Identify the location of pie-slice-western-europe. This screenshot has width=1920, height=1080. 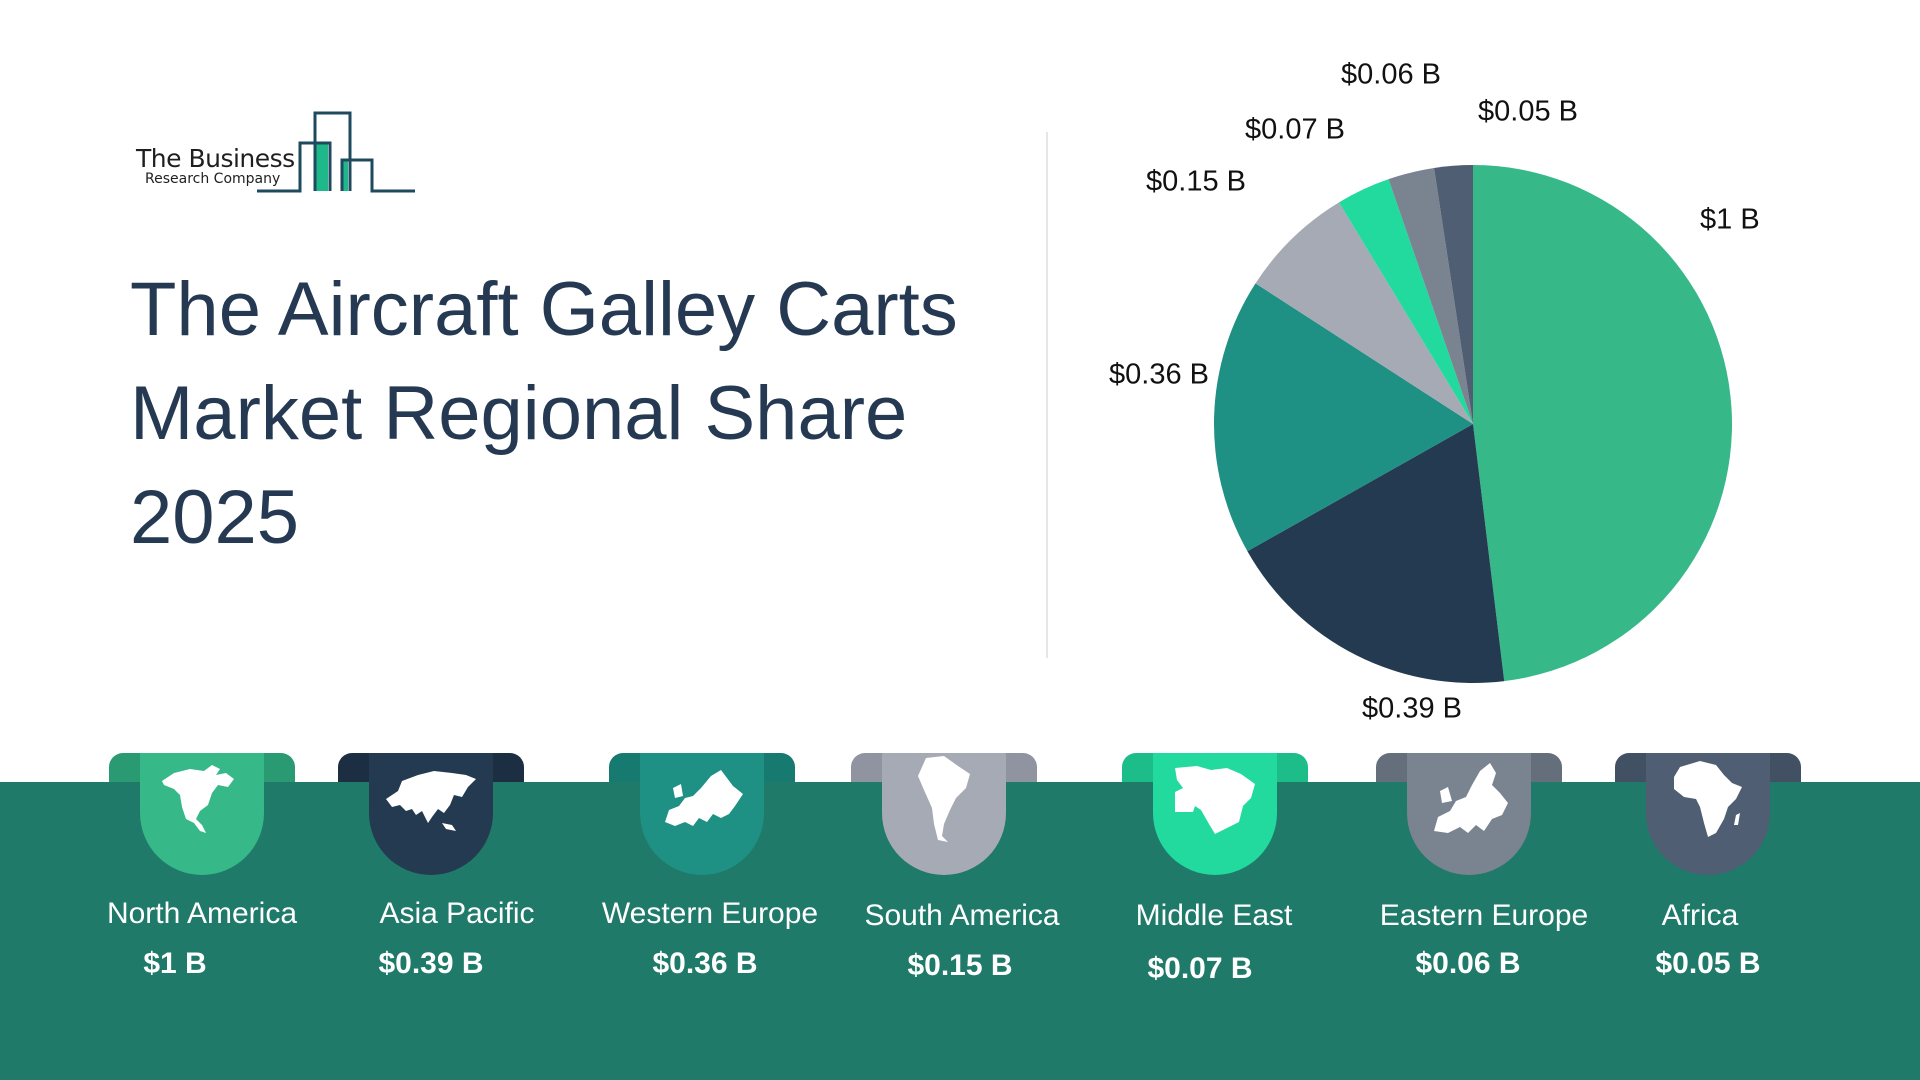
(1343, 417).